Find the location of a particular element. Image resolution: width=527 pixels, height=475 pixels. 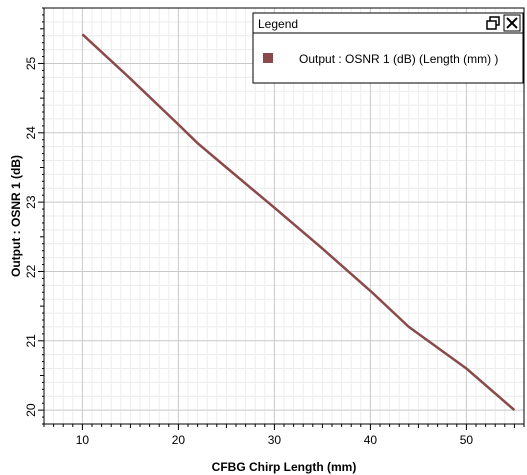

y-axis-title: Output : OSNR 1 (dB) is located at coordinates (16, 216).